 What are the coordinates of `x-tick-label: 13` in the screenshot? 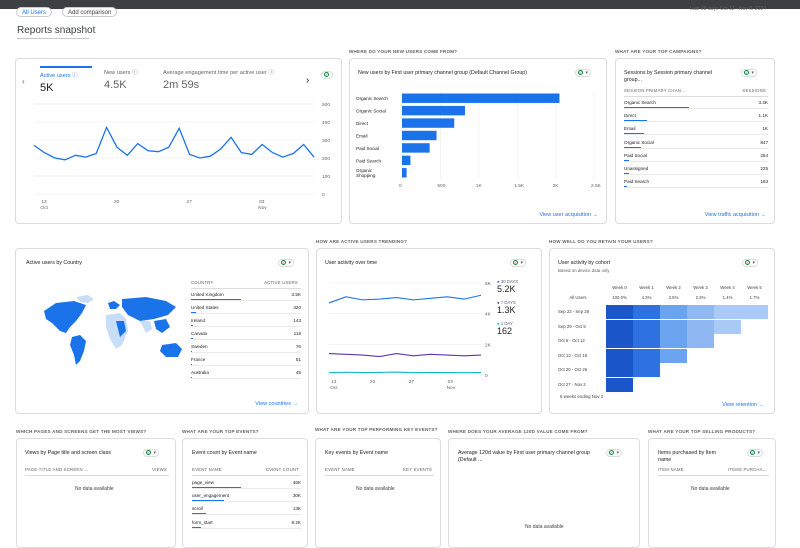 It's located at (334, 382).